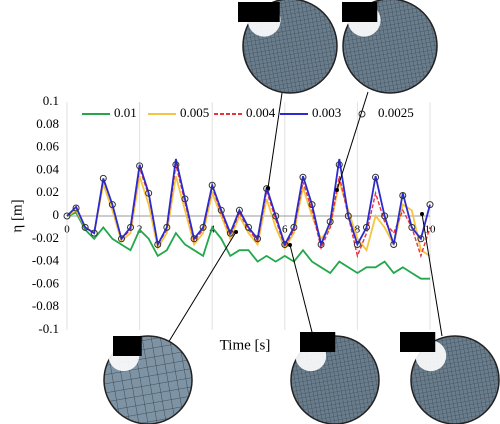  I want to click on legend-label: 0.01, so click(125, 112).